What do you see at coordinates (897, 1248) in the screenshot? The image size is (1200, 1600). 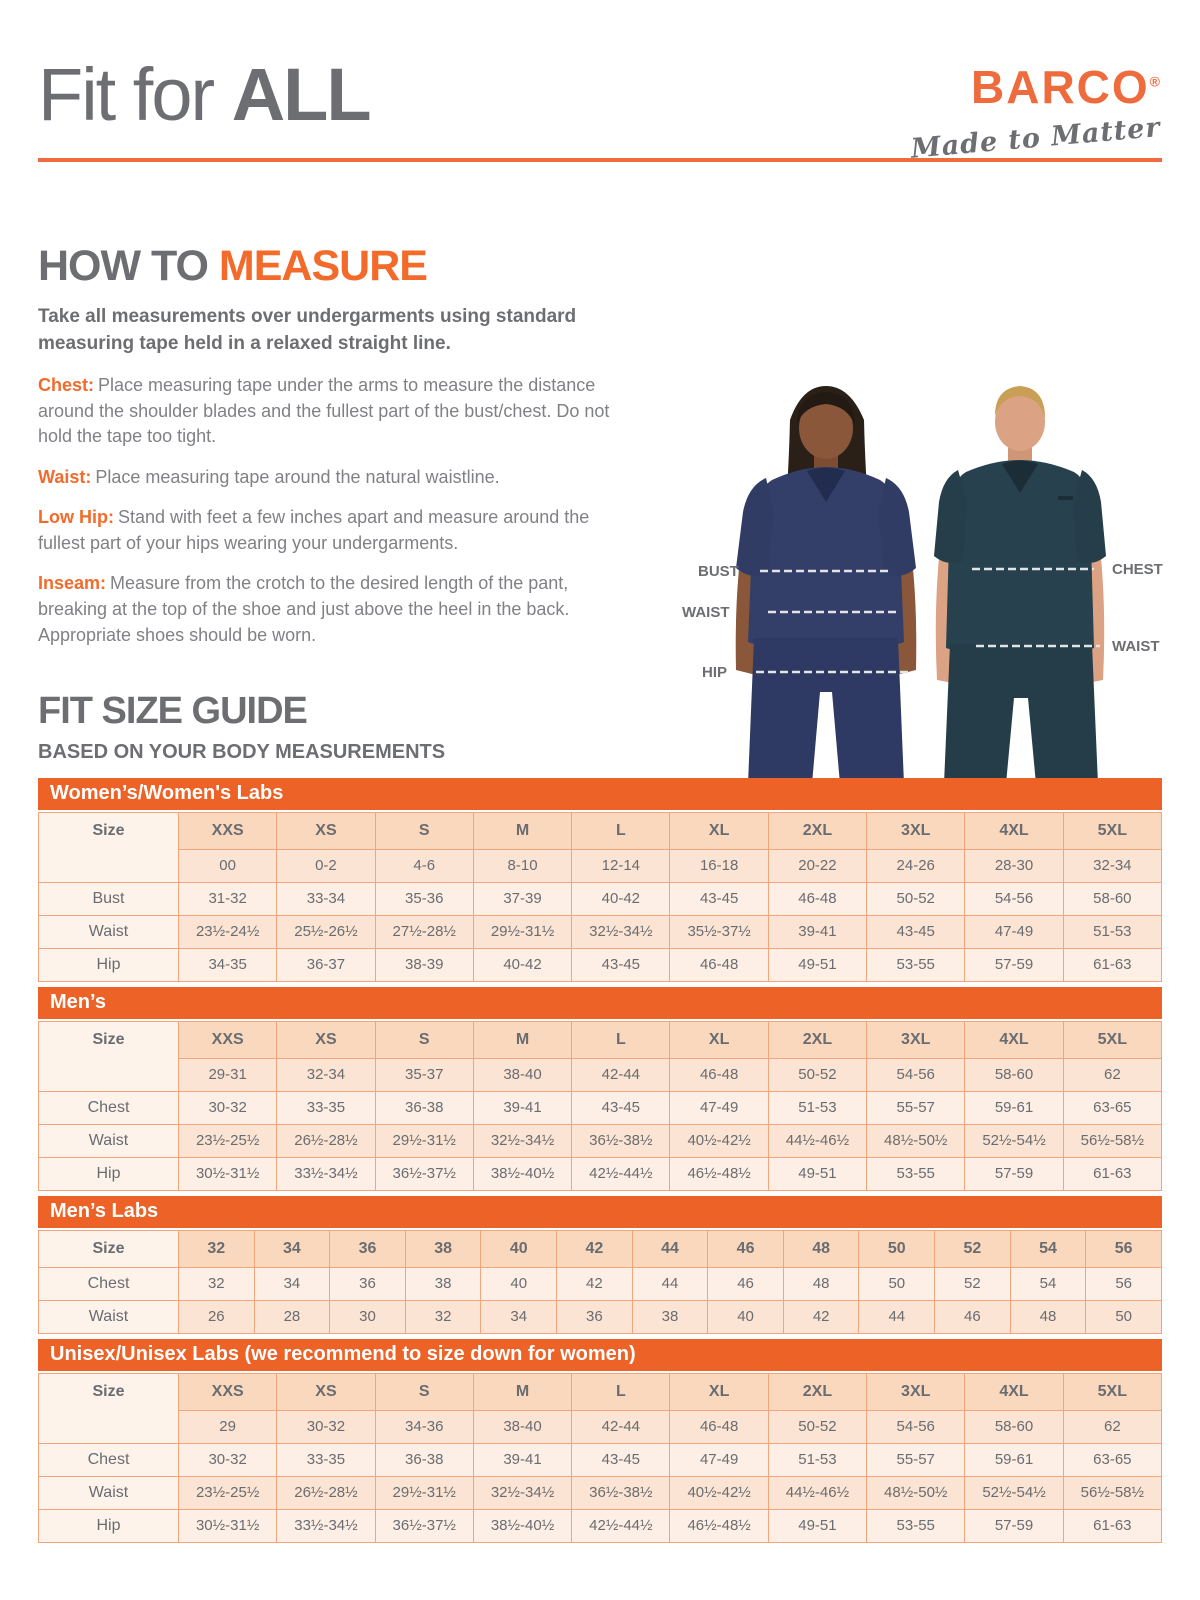 I see `column-header-cell: 50` at bounding box center [897, 1248].